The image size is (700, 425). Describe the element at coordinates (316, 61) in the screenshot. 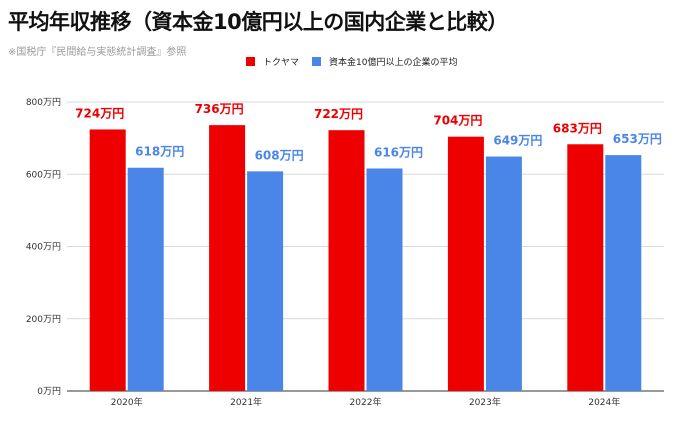

I see `legend-swatch-average` at that location.